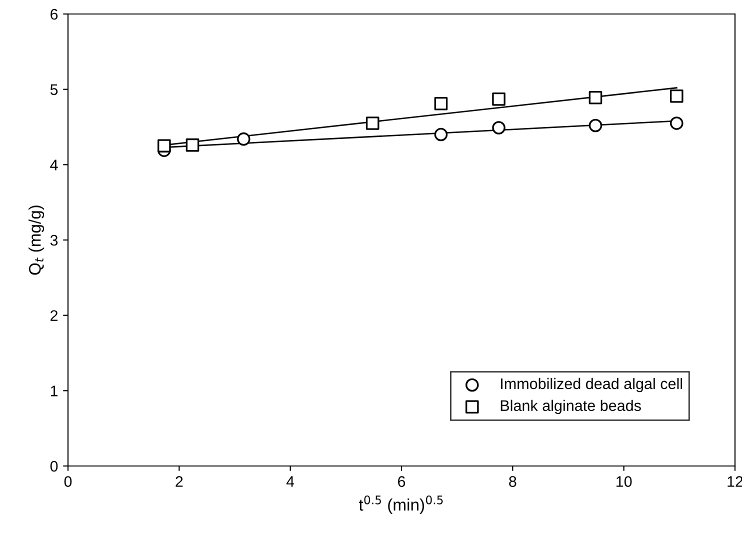  What do you see at coordinates (54, 240) in the screenshot?
I see `y-tick-label: 3` at bounding box center [54, 240].